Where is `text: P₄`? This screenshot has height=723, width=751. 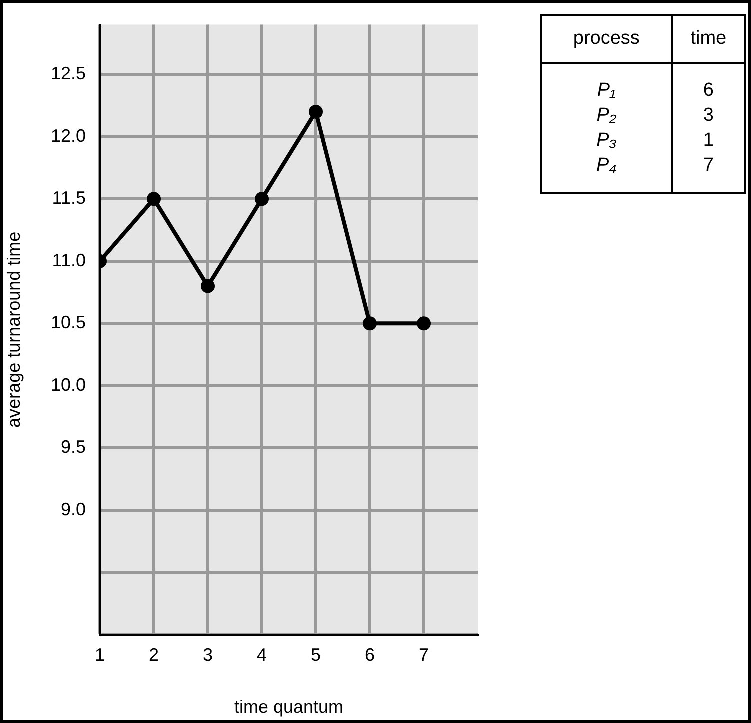
text: P₄ is located at coordinates (606, 173).